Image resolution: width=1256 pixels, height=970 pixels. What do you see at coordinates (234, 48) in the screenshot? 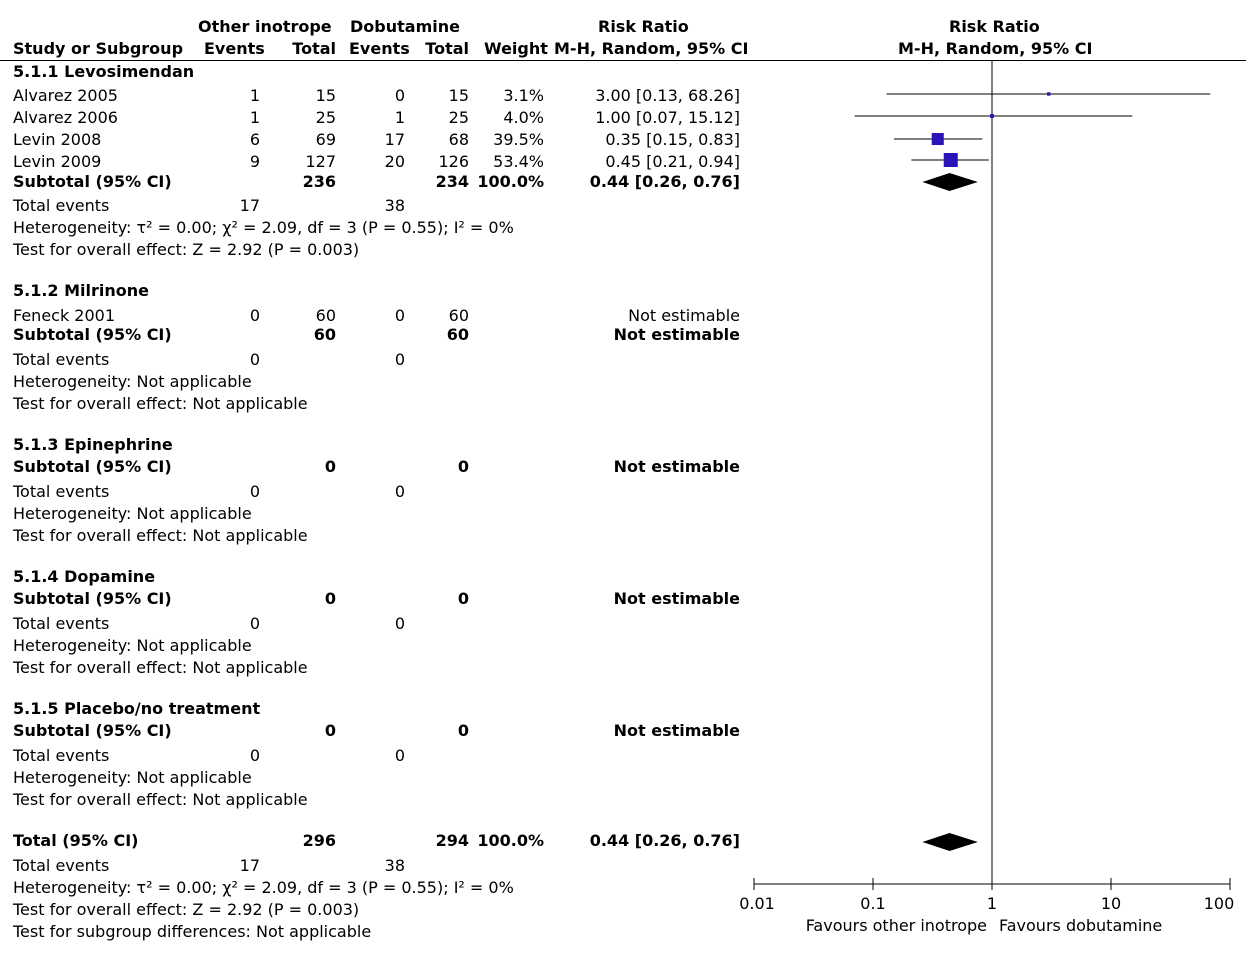
I see `header-events-1: Events` at bounding box center [234, 48].